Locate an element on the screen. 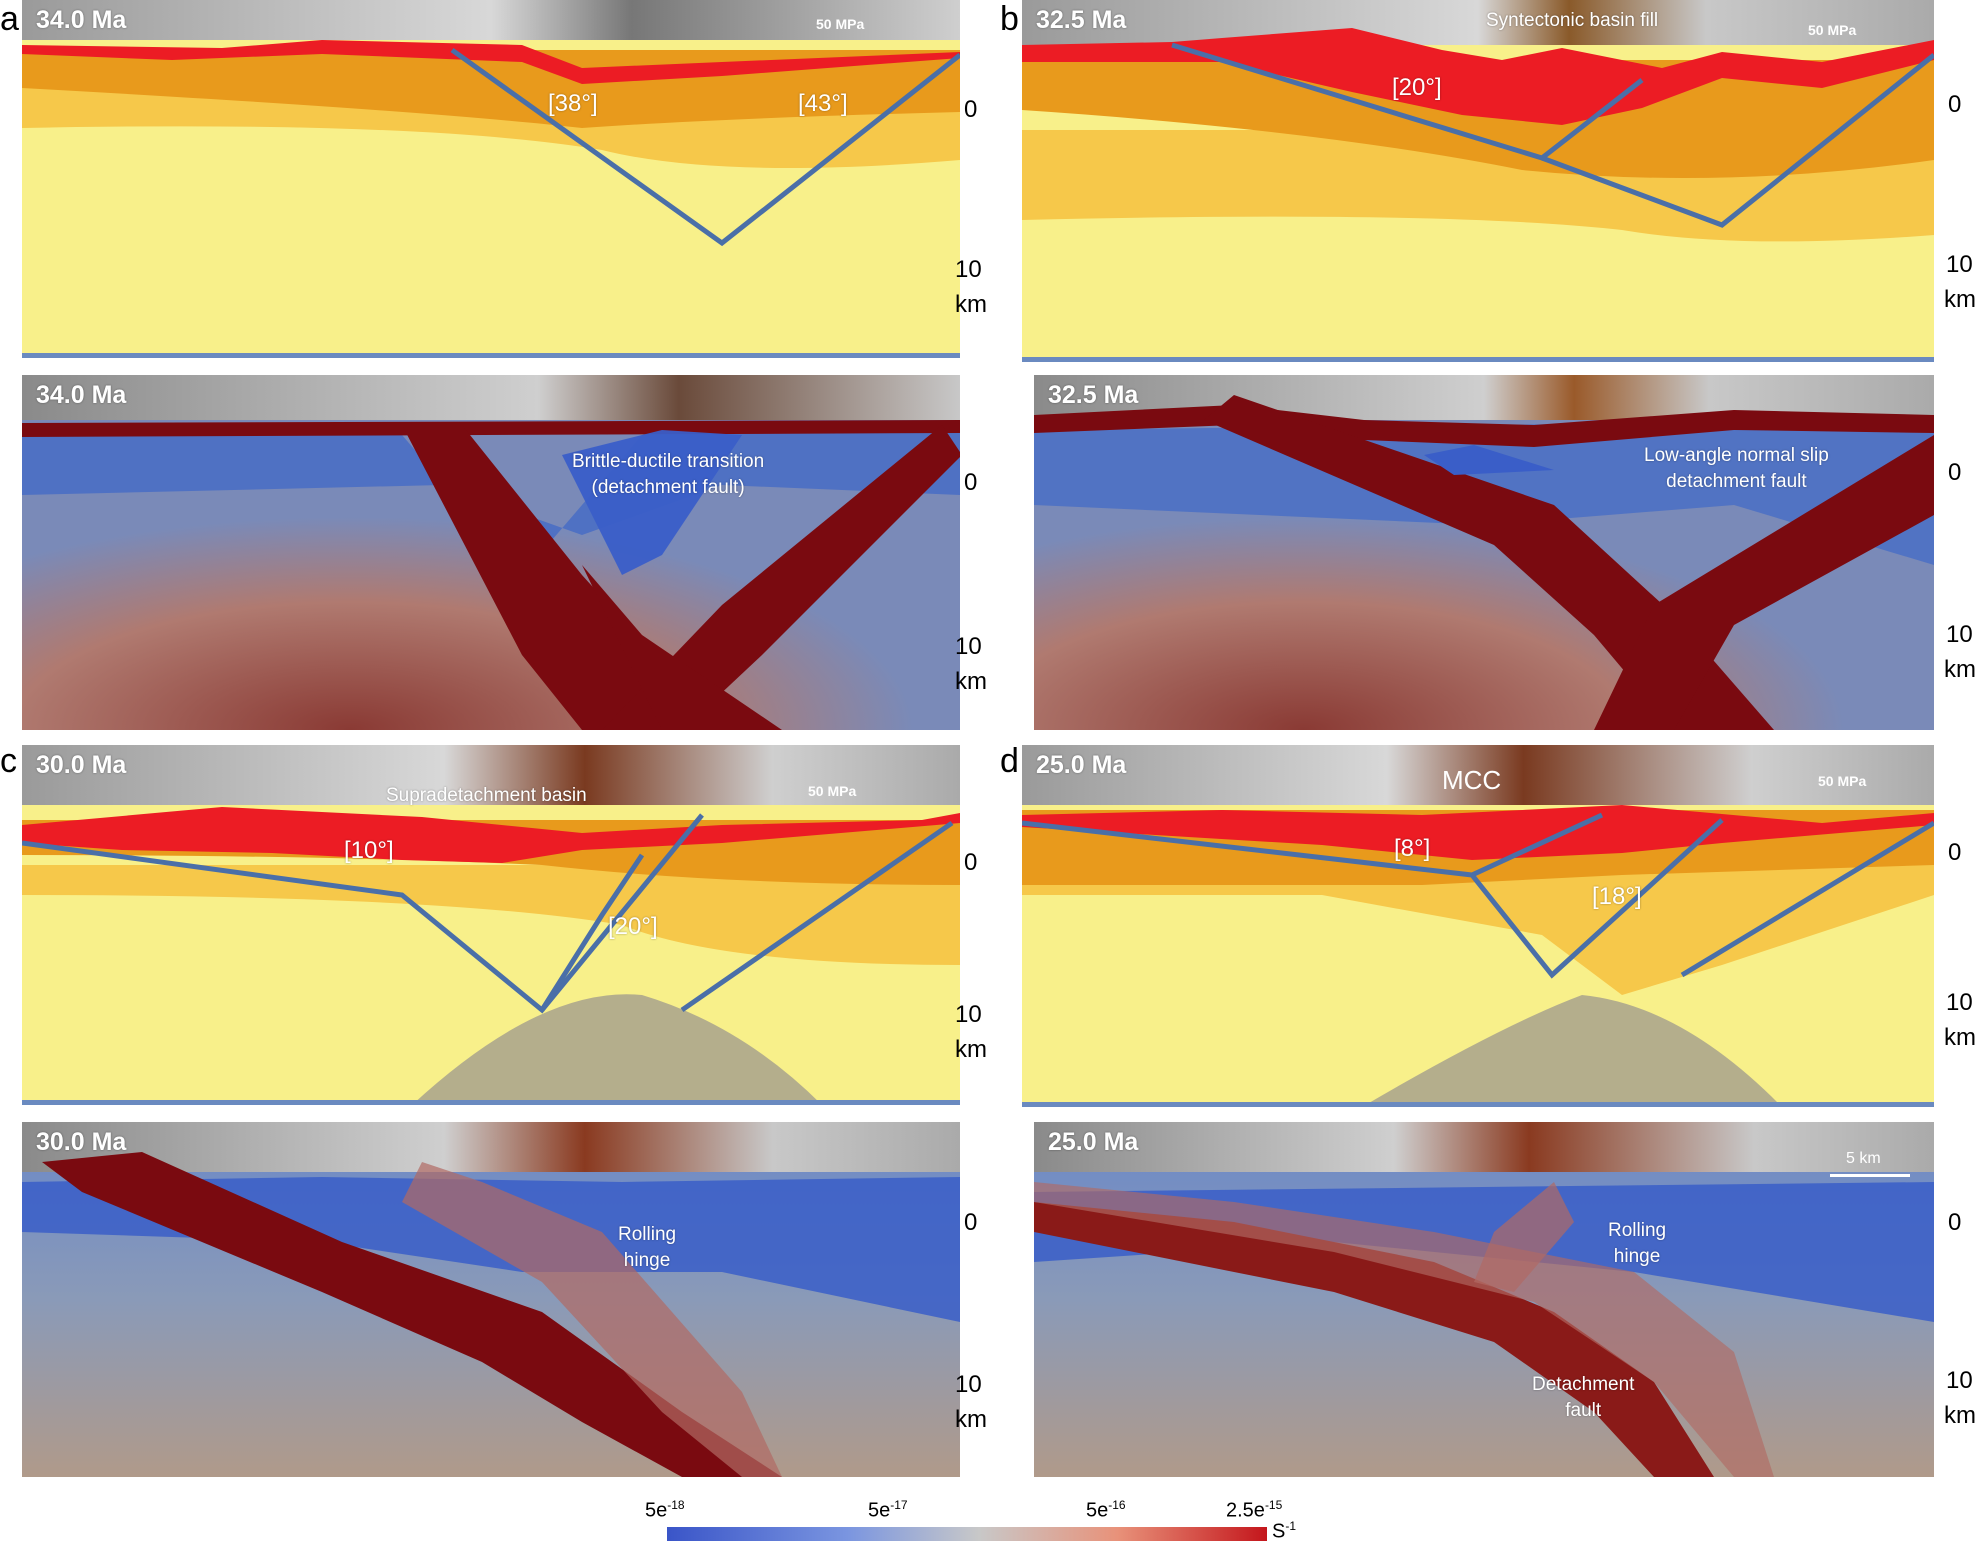 The width and height of the screenshot is (1982, 1544). scale-bar is located at coordinates (1870, 1175).